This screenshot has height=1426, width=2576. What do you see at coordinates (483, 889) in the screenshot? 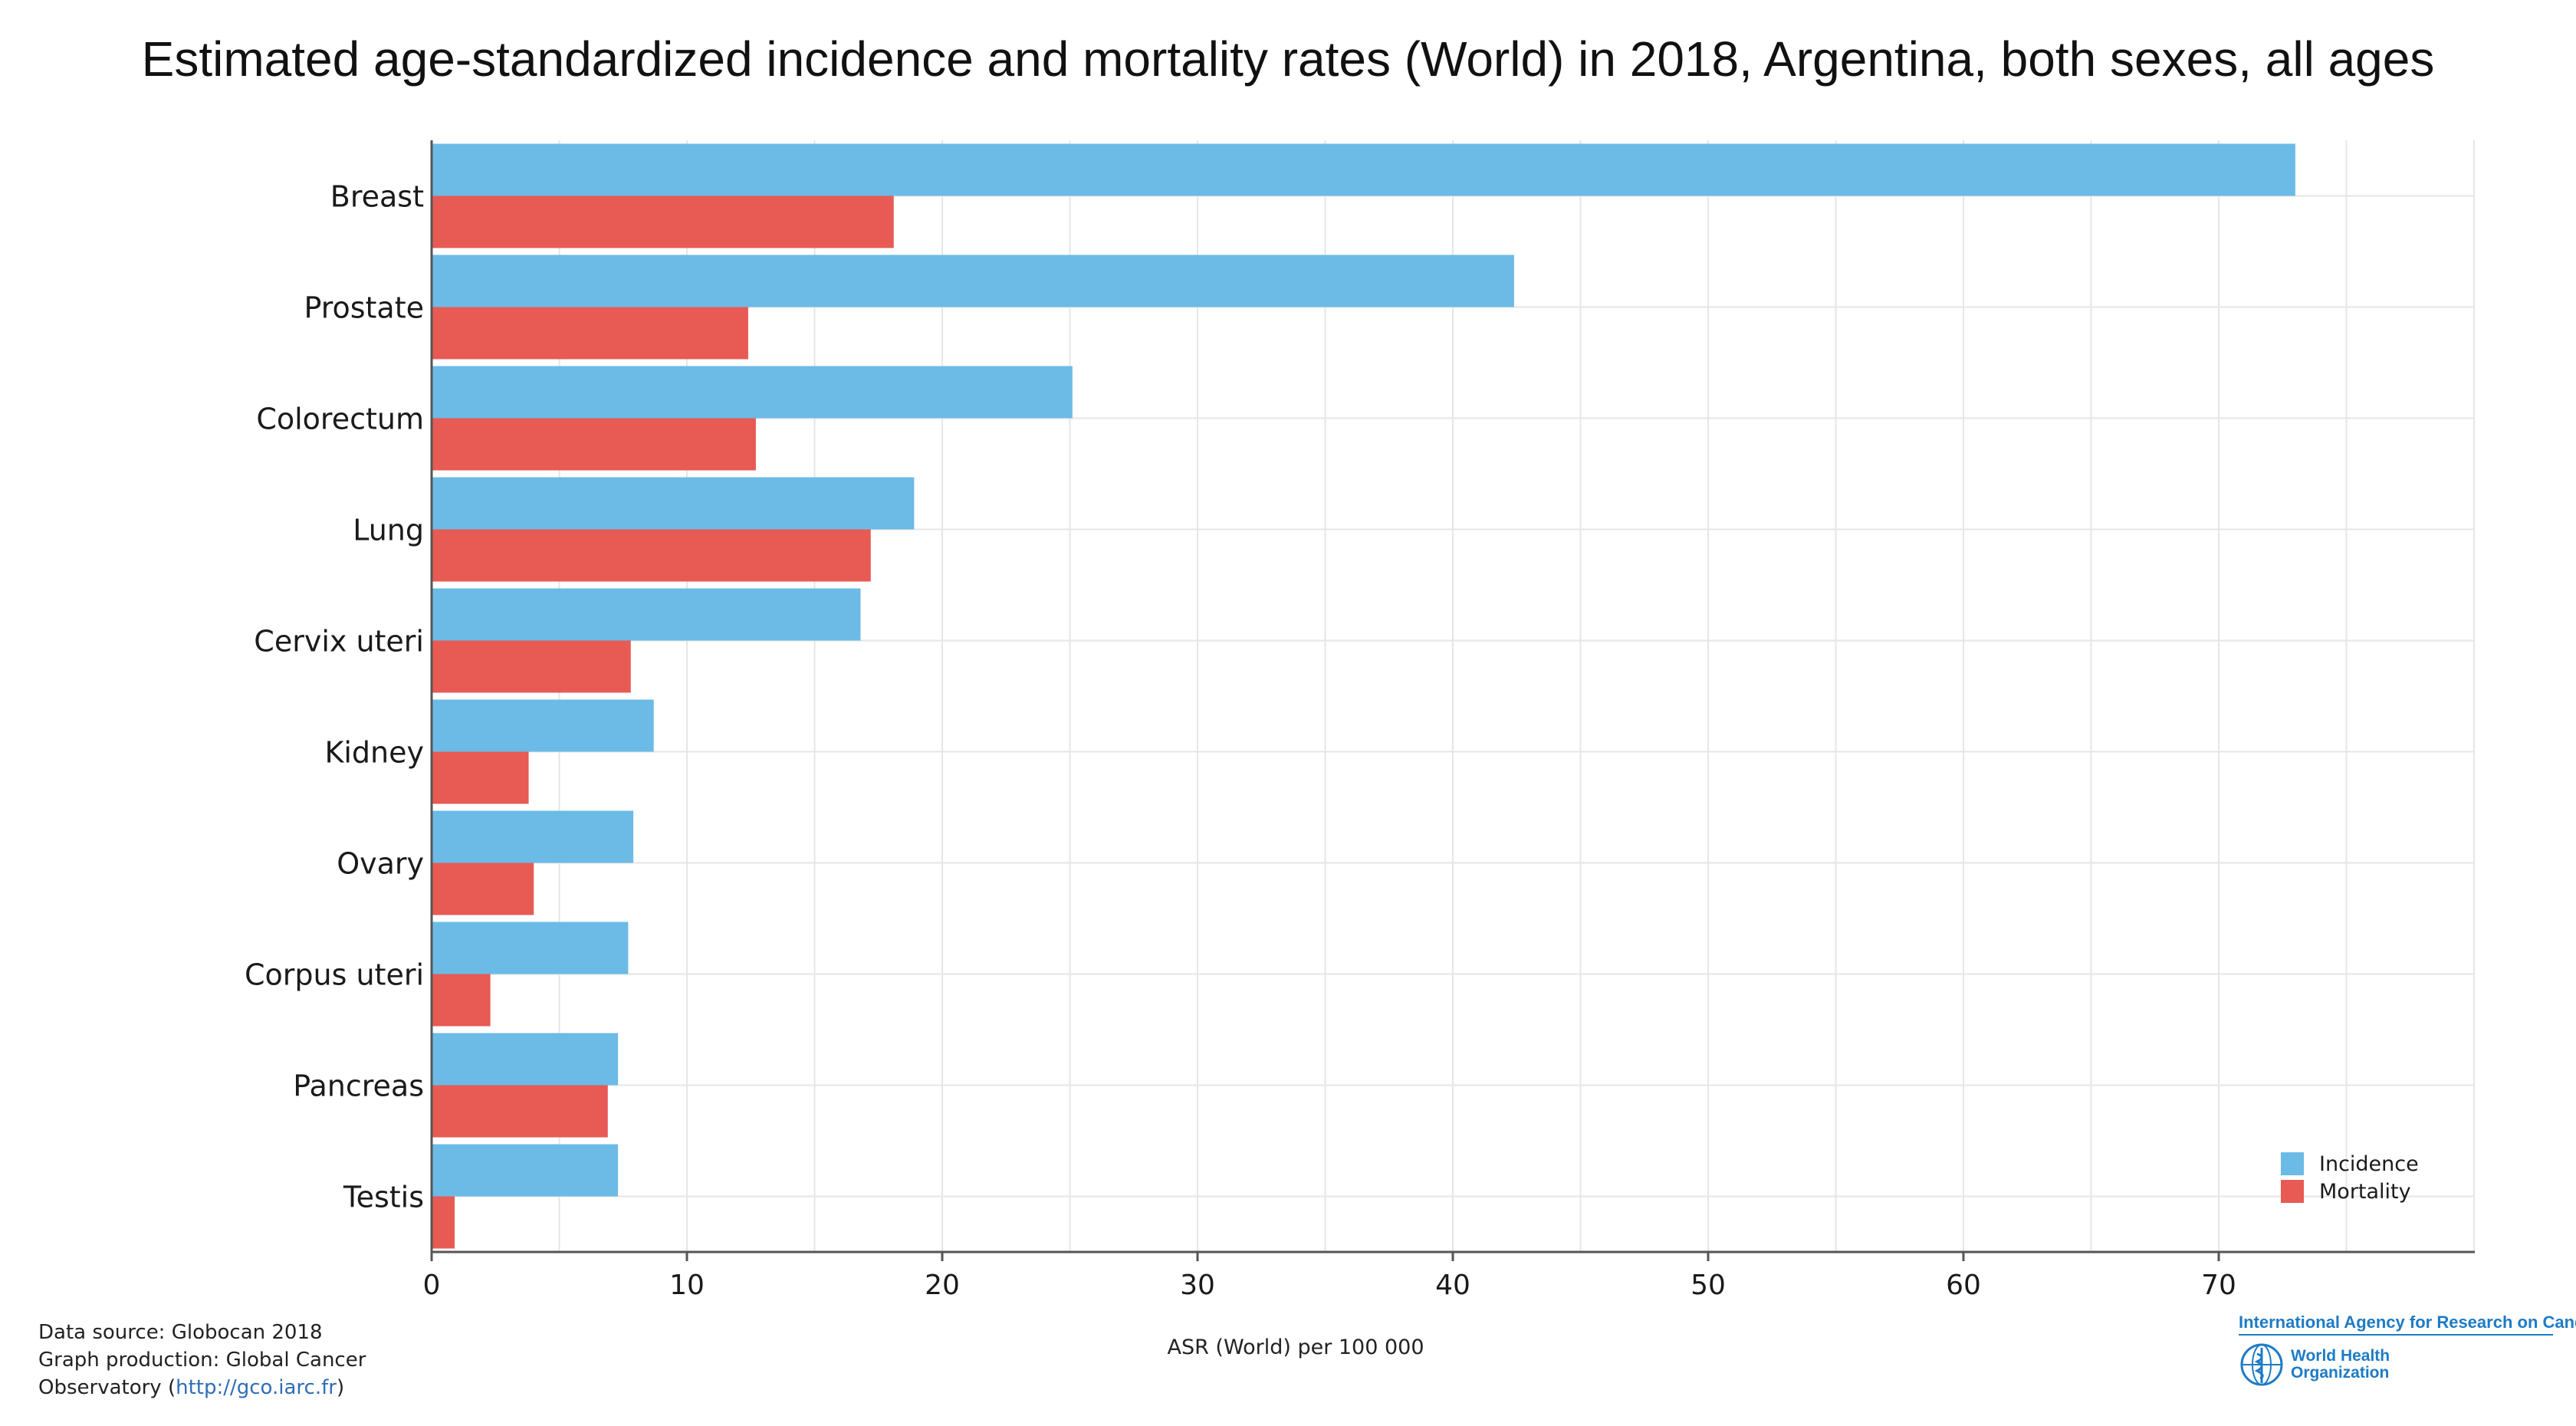
I see `bar-mortality-ovary` at bounding box center [483, 889].